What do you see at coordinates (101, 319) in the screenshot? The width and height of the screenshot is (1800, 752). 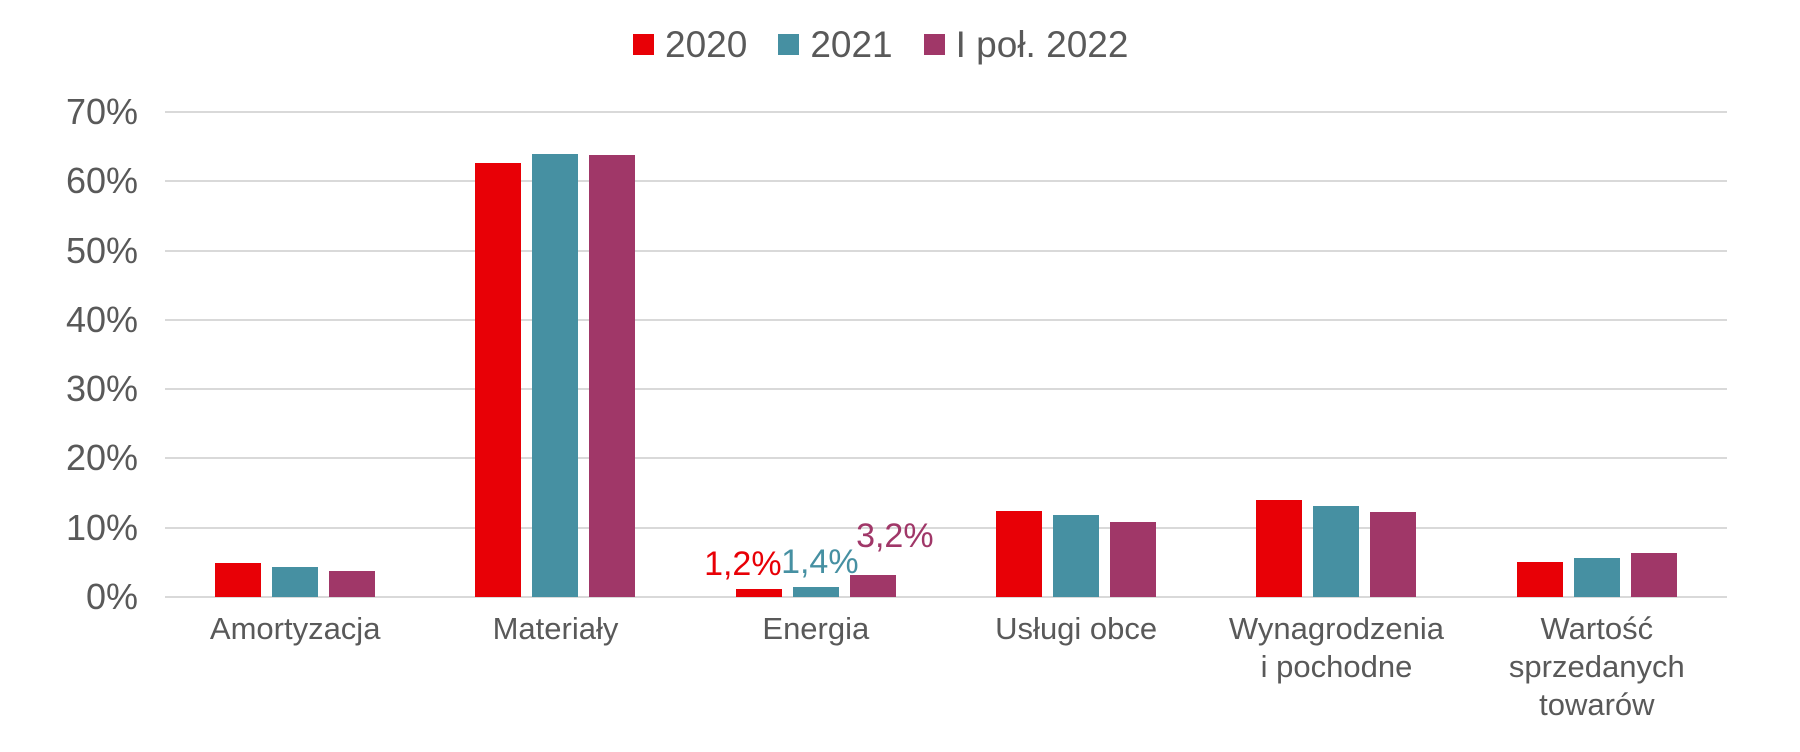 I see `y-tick-label: 40%` at bounding box center [101, 319].